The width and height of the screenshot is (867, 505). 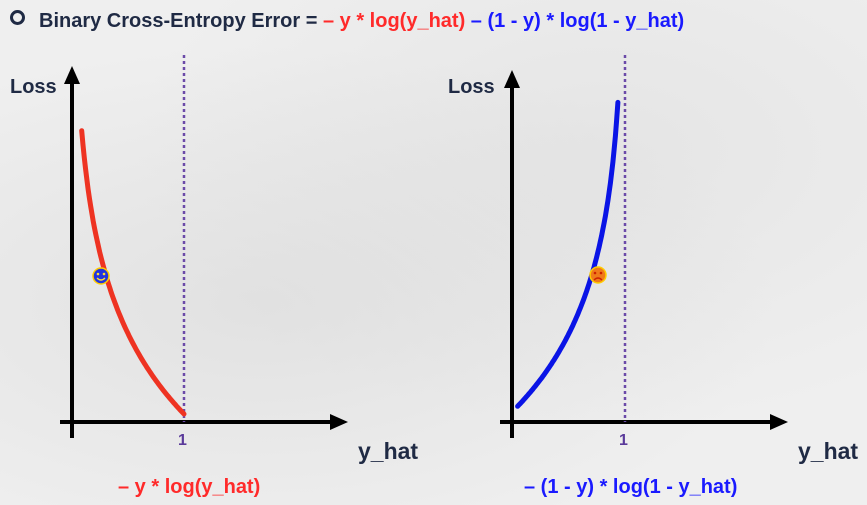 What do you see at coordinates (828, 451) in the screenshot?
I see `right-x-axis-label: y_hat` at bounding box center [828, 451].